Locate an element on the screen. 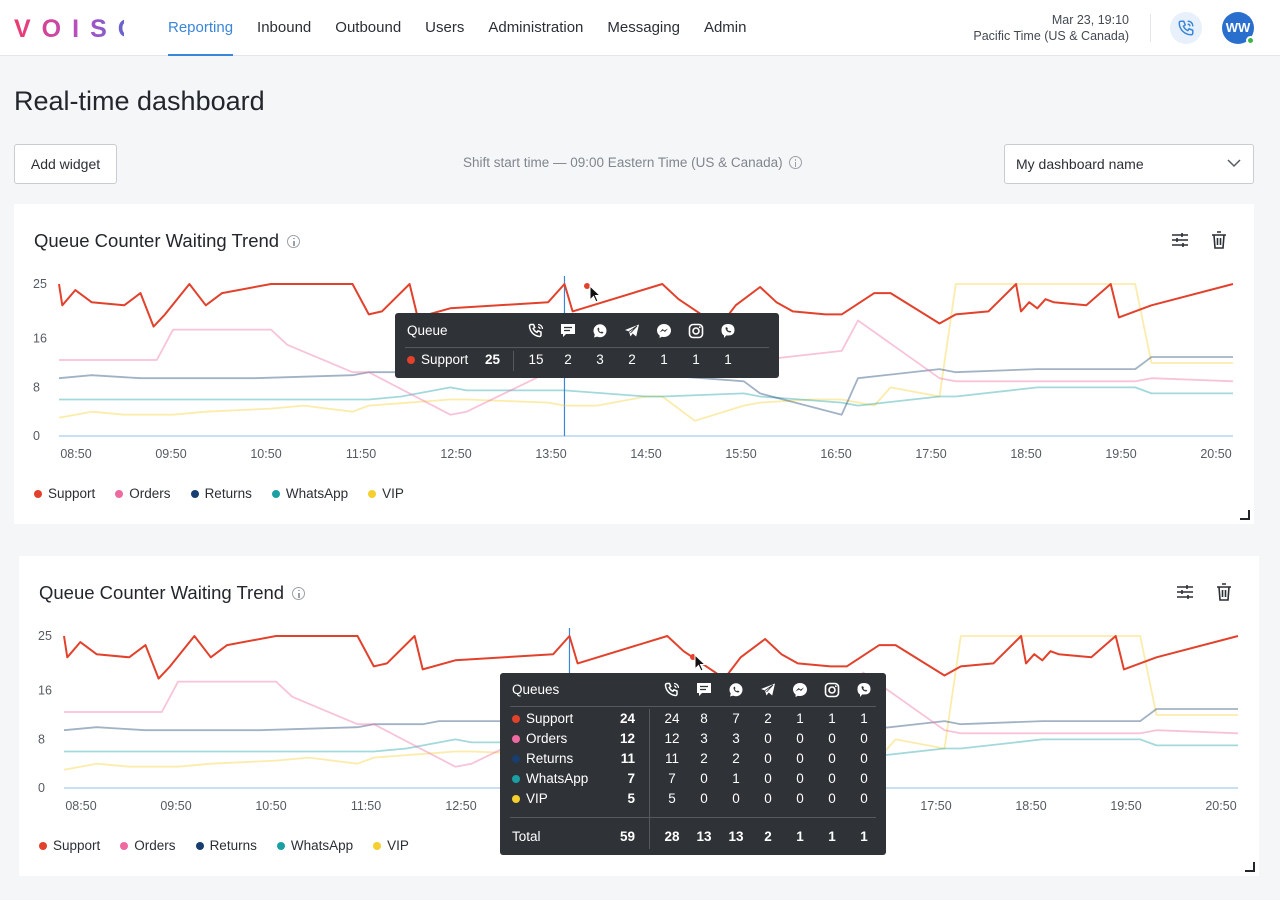  row-total: 12 is located at coordinates (627, 738).